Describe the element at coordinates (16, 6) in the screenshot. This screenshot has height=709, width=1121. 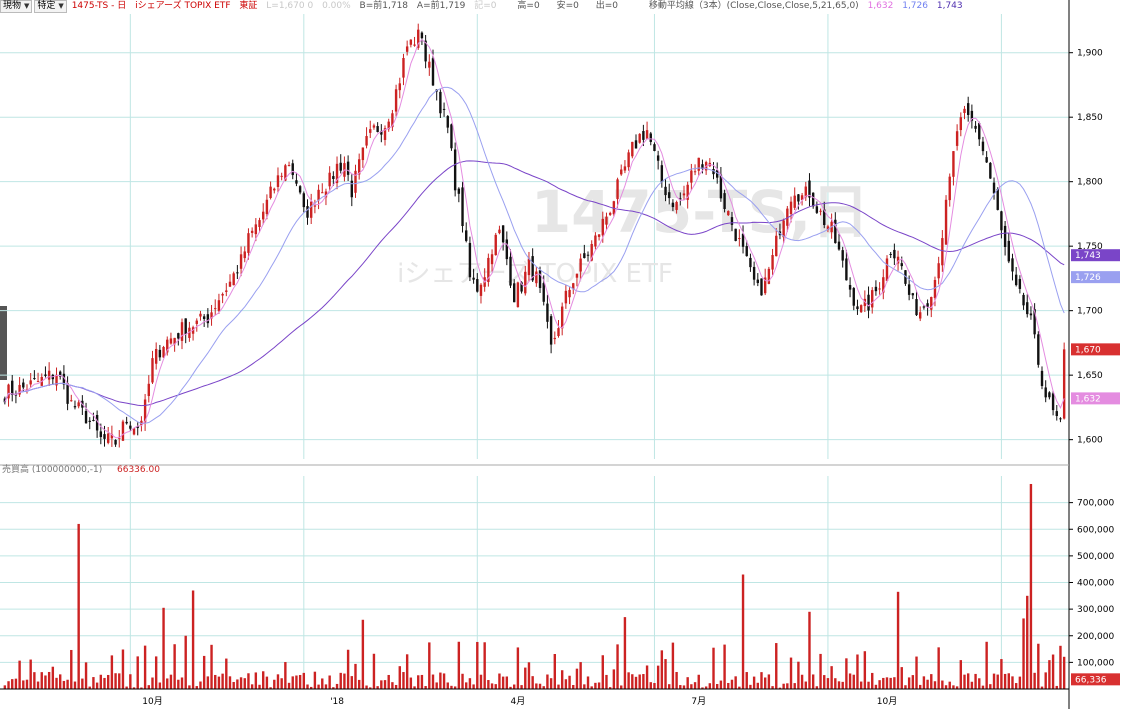
I see `account-type-dropdown: 現物 ▼` at that location.